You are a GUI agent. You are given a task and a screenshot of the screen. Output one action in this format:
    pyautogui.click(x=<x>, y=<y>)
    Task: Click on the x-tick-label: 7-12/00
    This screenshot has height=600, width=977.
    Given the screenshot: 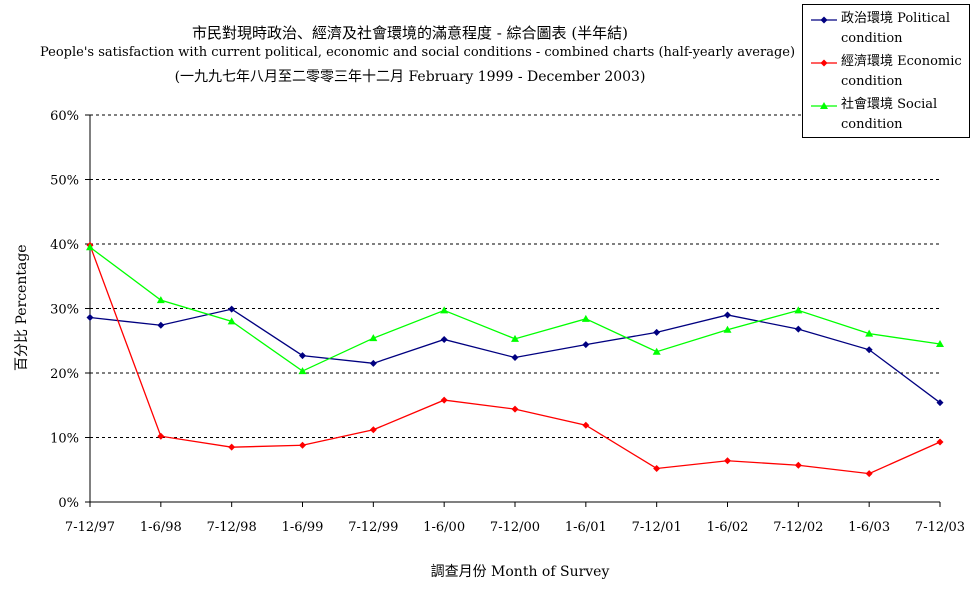 What is the action you would take?
    pyautogui.click(x=515, y=527)
    